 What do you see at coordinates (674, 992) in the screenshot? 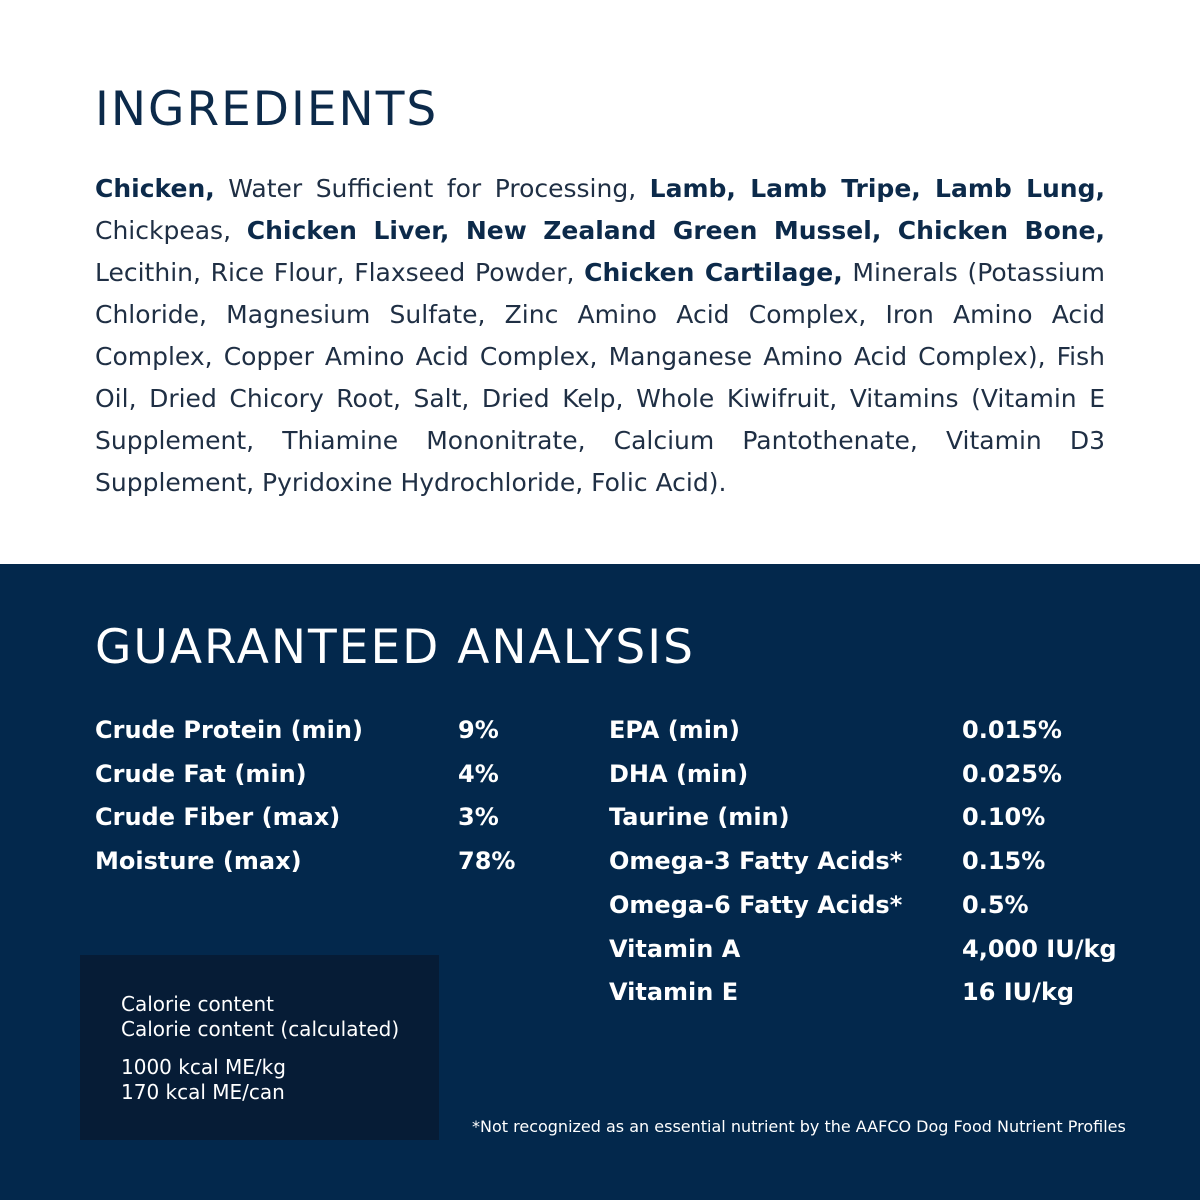
I see `nutrient-name: Vitamin E` at bounding box center [674, 992].